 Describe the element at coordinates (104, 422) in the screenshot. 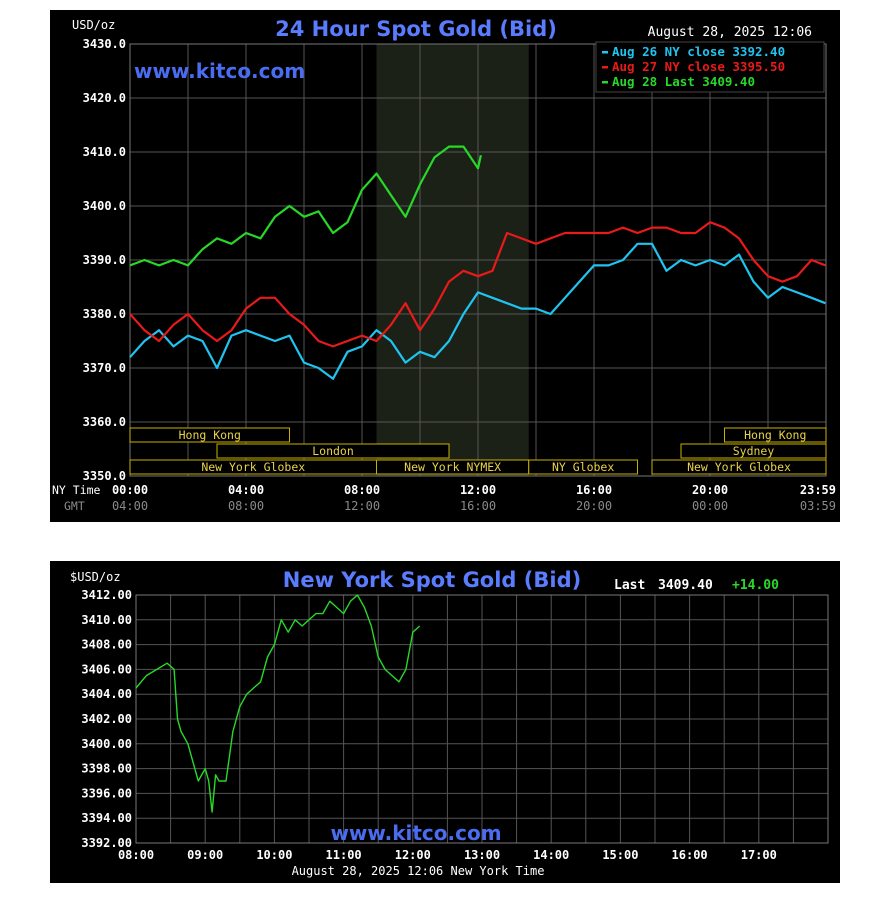

I see `y-tick-label: 3360.0` at that location.